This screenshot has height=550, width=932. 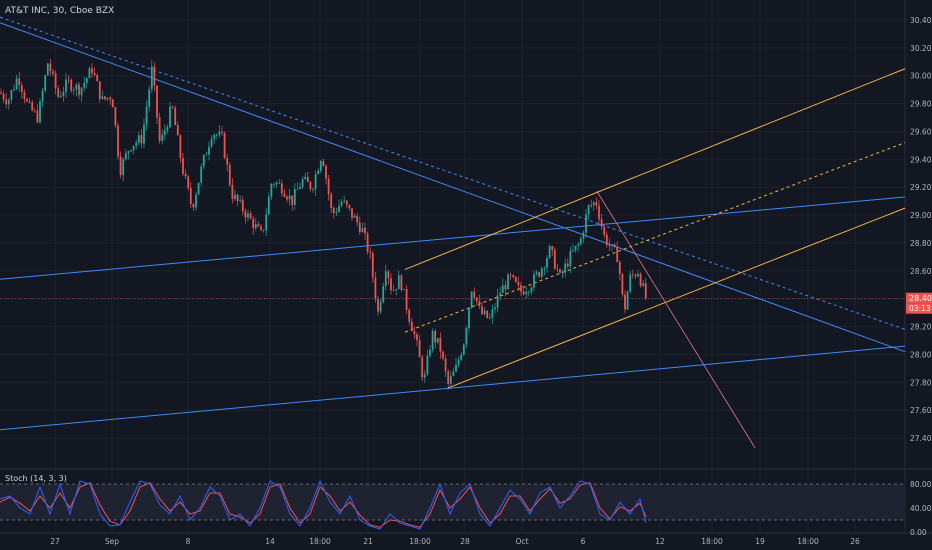 I want to click on y-tick-label: 30.20, so click(x=921, y=48).